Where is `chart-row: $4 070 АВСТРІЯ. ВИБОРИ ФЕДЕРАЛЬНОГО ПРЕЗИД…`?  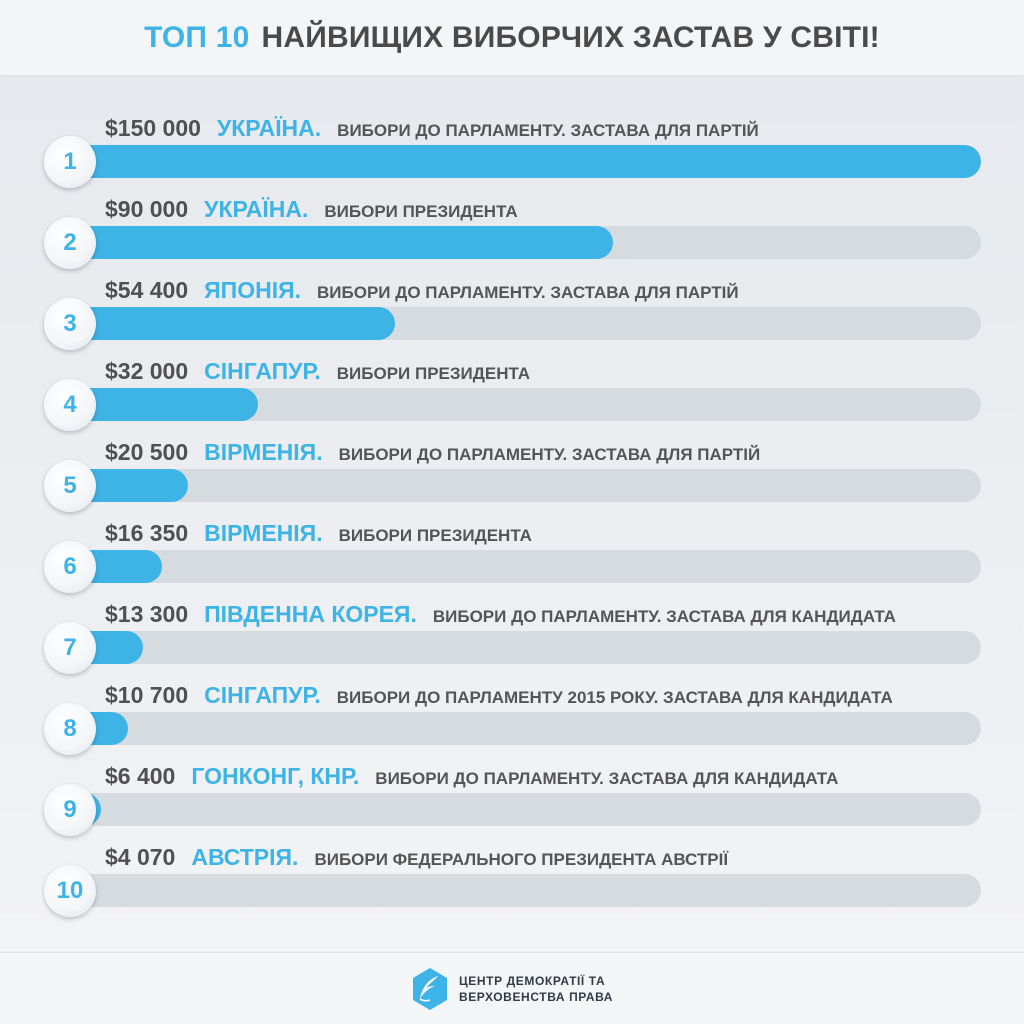
chart-row: $4 070 АВСТРІЯ. ВИБОРИ ФЕДЕРАЛЬНОГО ПРЕЗИД… is located at coordinates (512, 884).